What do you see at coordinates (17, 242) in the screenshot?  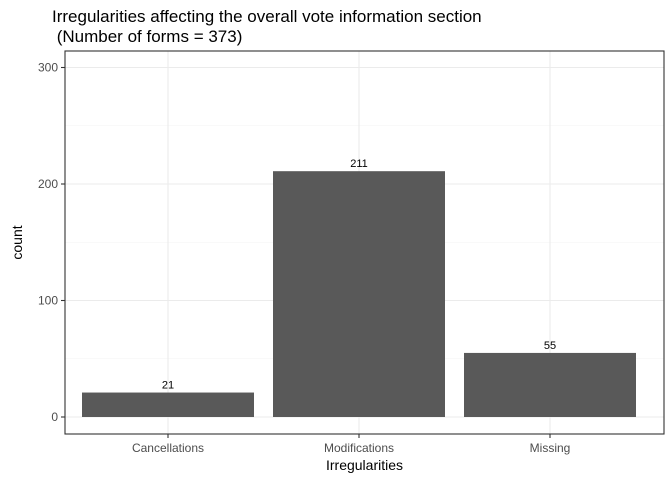 I see `y-axis-title: count` at bounding box center [17, 242].